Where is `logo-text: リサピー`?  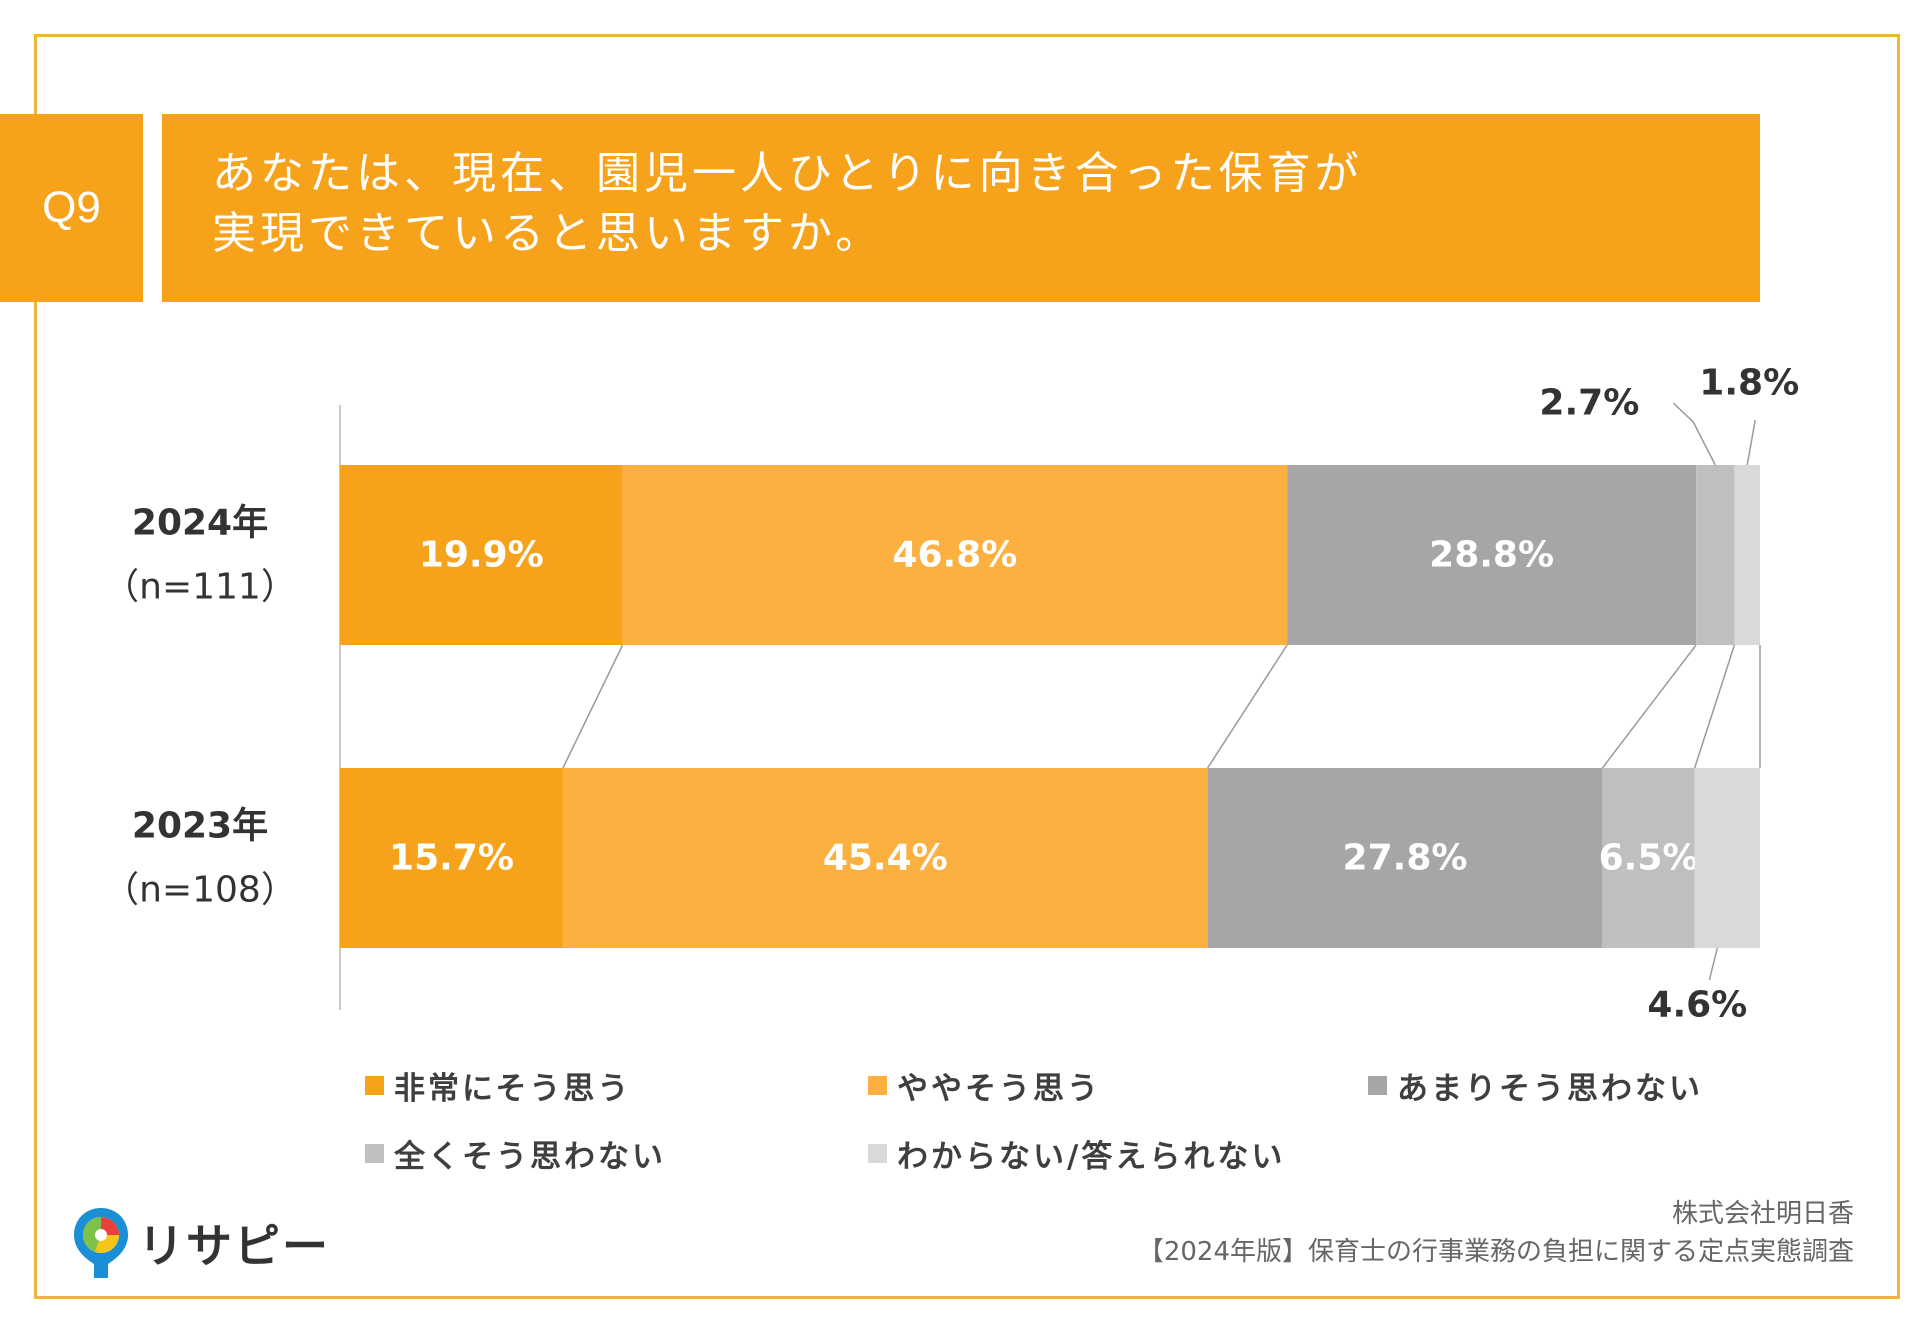 logo-text: リサピー is located at coordinates (234, 1246).